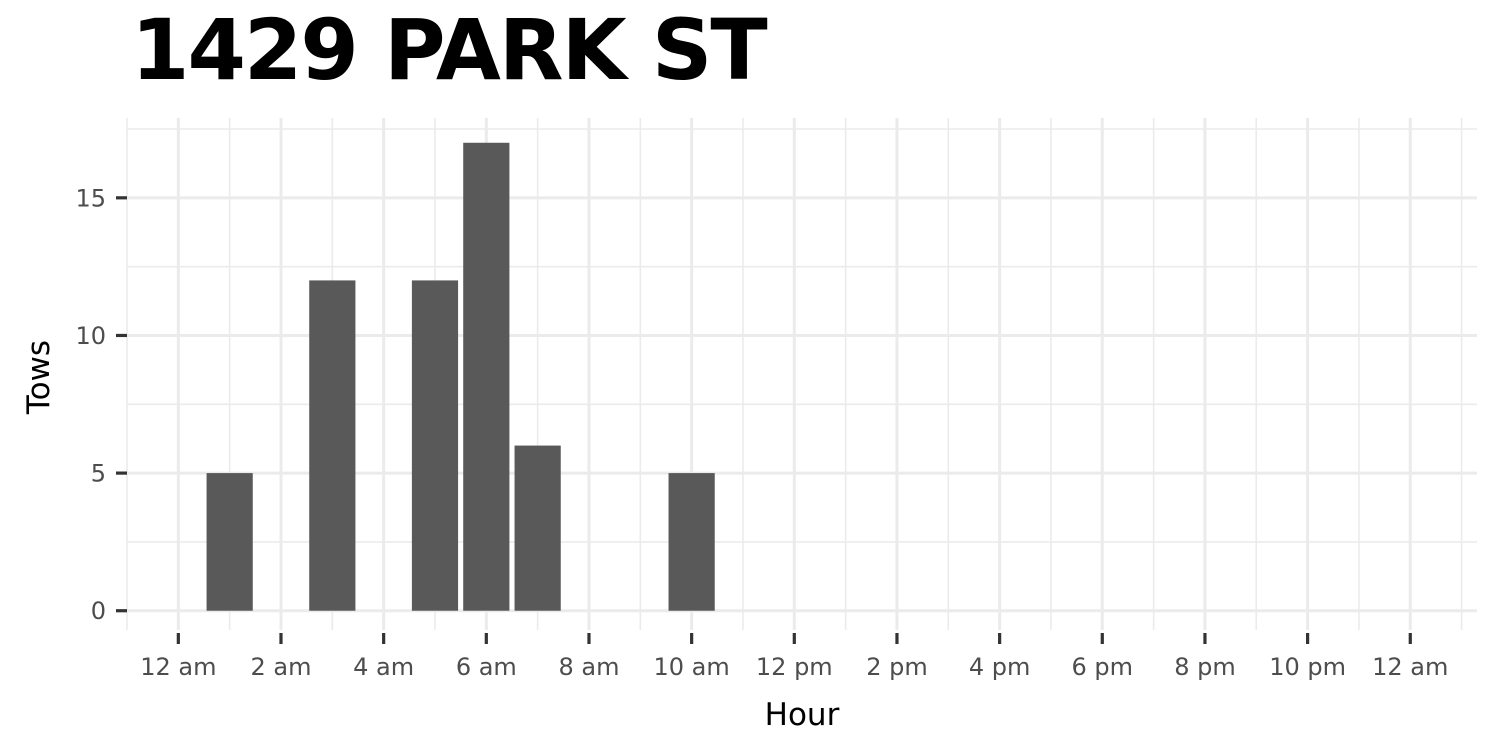 Image resolution: width=1500 pixels, height=750 pixels. Describe the element at coordinates (1205, 667) in the screenshot. I see `x-tick-label: 8 pm` at that location.